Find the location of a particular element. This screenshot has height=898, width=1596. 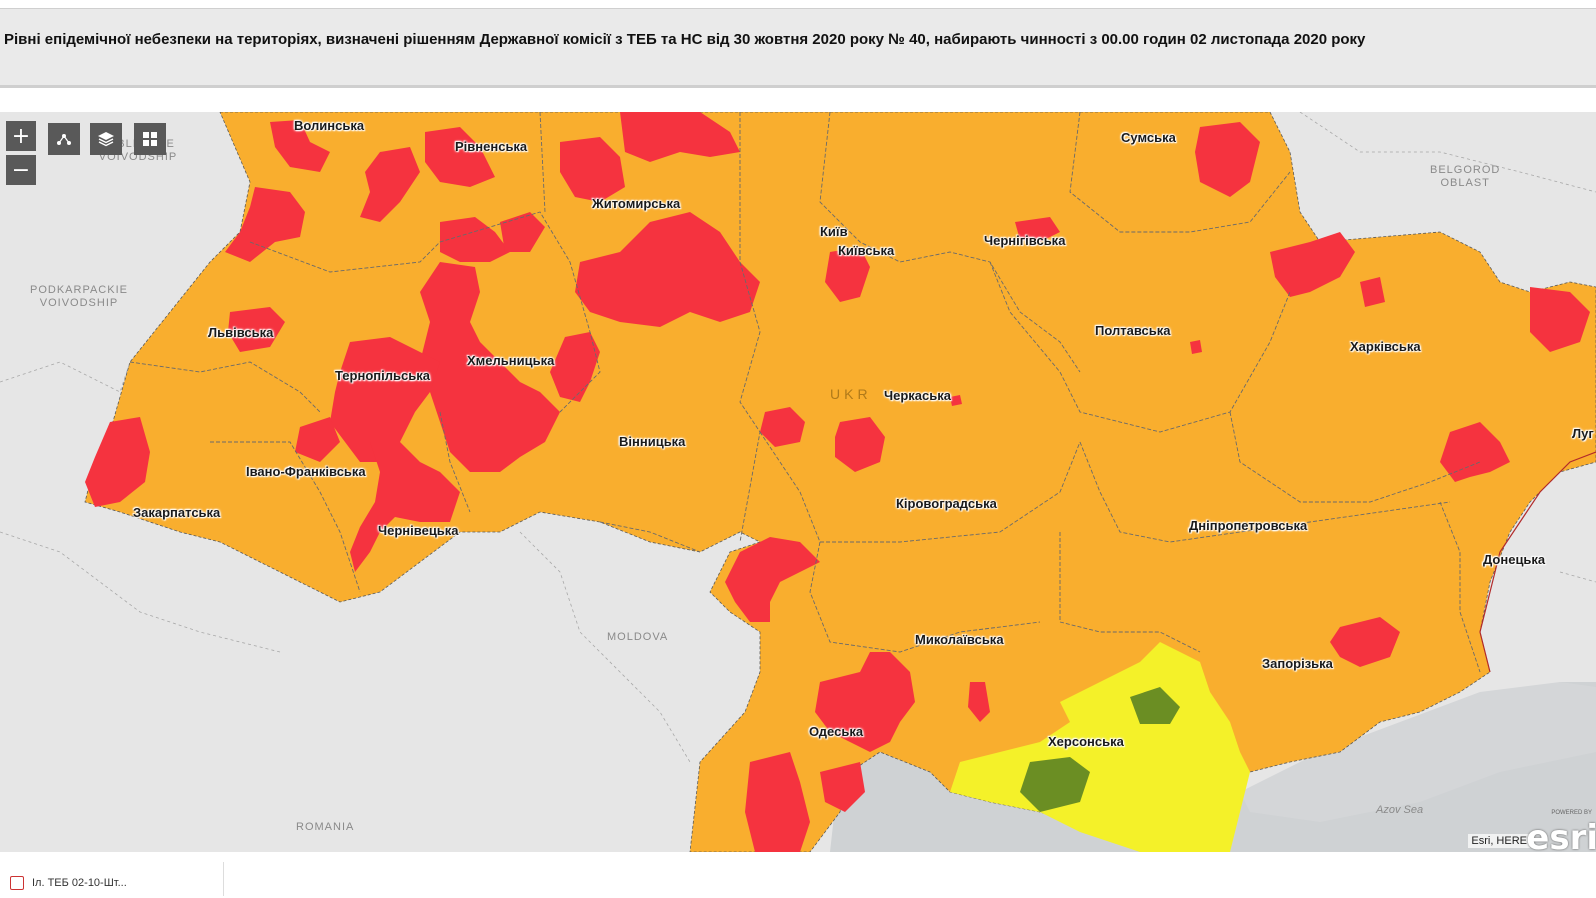

basemap-label-podkarpackie-line1: PODKARPACKIE is located at coordinates (79, 290).